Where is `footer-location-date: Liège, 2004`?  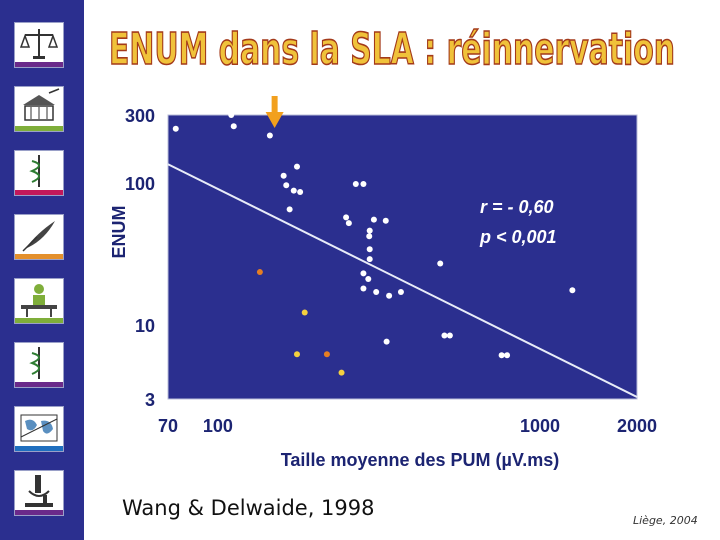
footer-location-date: Liège, 2004 is located at coordinates (665, 520).